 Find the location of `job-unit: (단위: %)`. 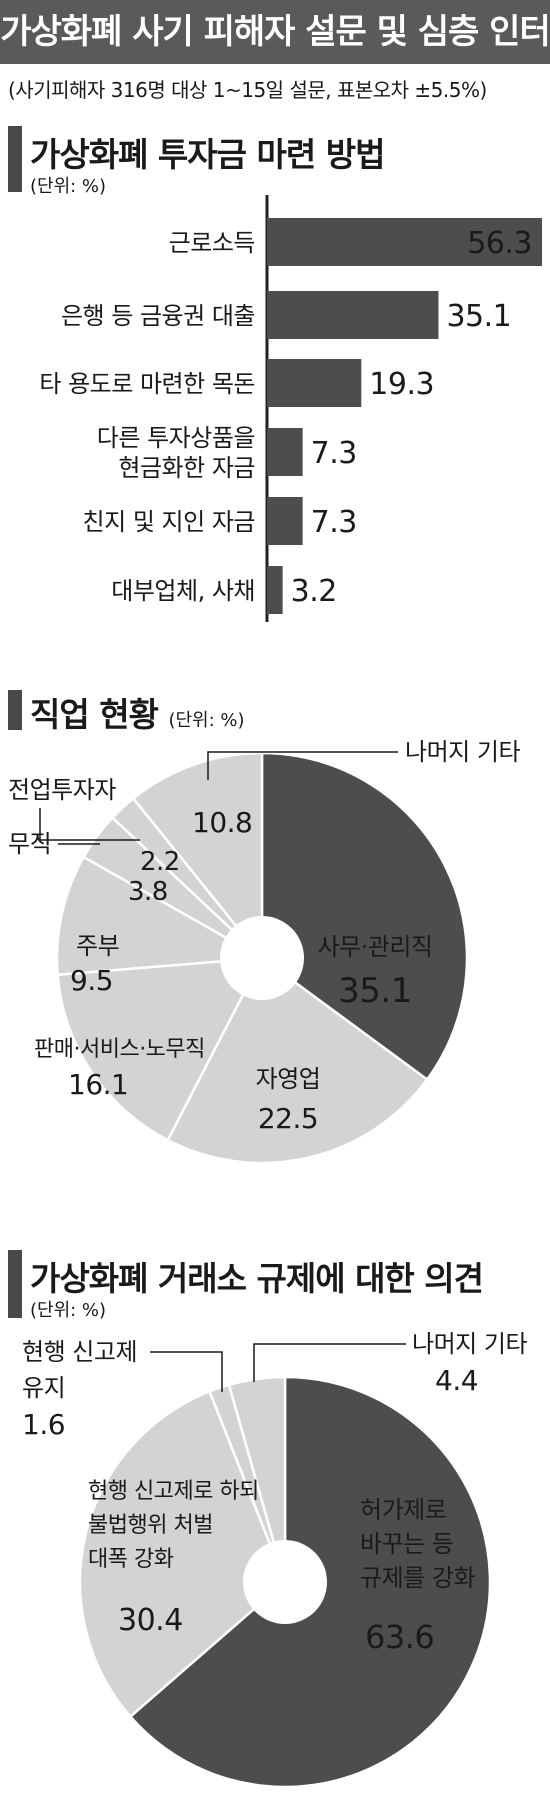

job-unit: (단위: %) is located at coordinates (206, 720).